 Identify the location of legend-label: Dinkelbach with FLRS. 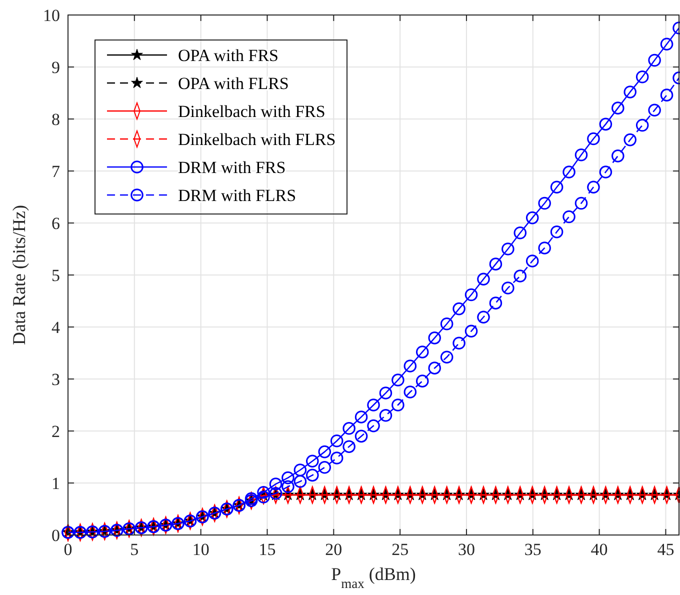
(257, 139).